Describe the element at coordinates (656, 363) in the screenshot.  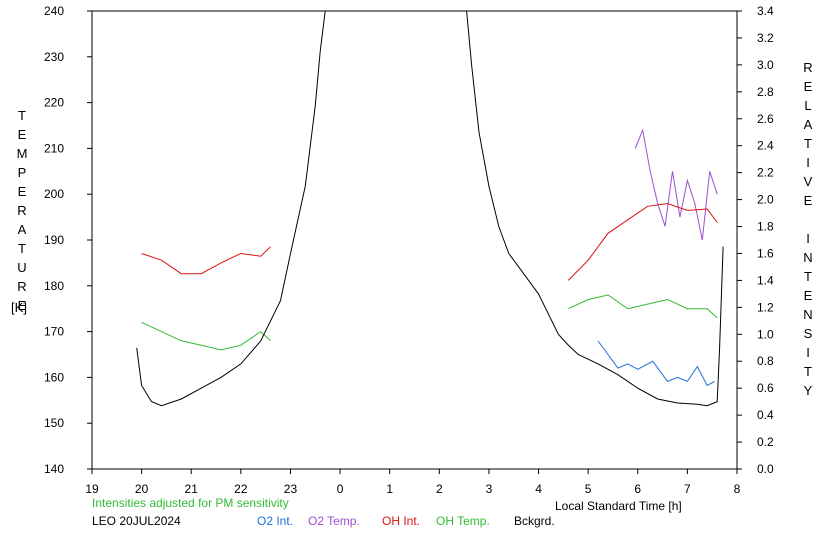
I see `series-line-o2-int` at that location.